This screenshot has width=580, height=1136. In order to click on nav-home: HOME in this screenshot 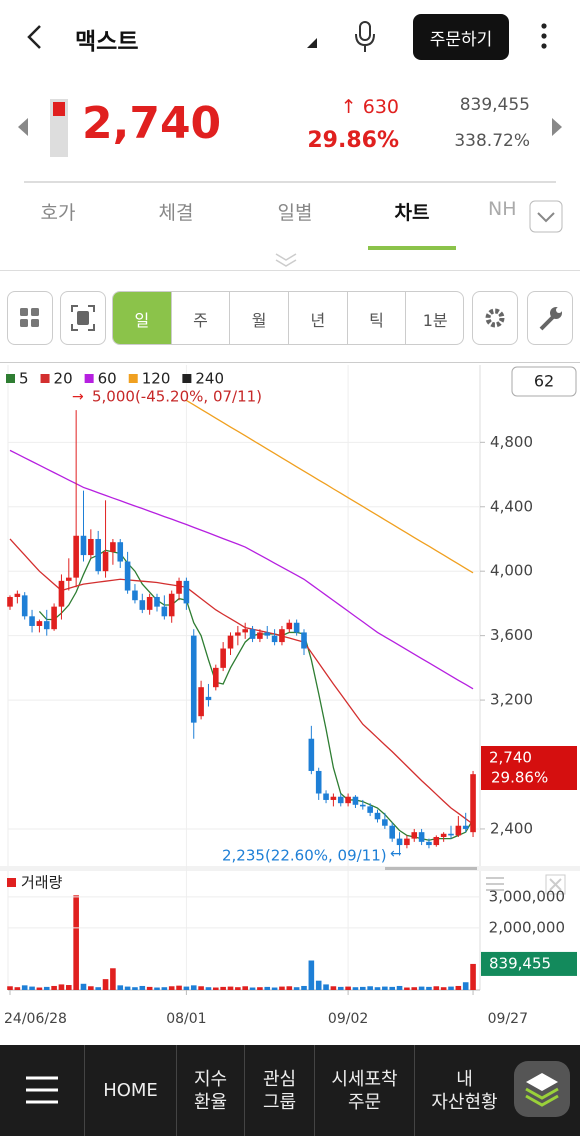, I will do `click(130, 1090)`.